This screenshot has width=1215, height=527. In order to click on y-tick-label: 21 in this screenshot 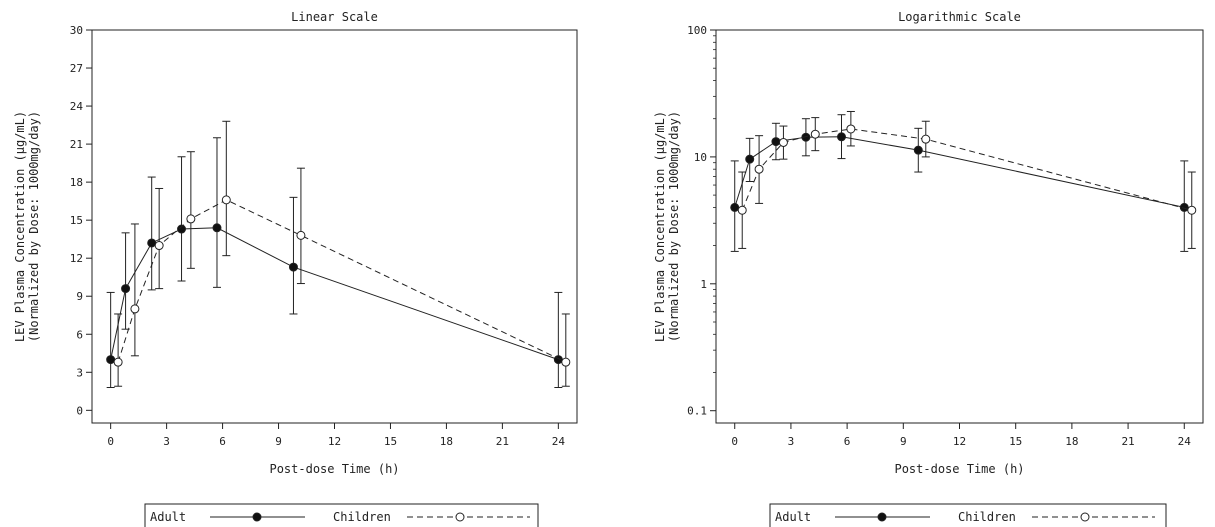, I will do `click(76, 144)`.